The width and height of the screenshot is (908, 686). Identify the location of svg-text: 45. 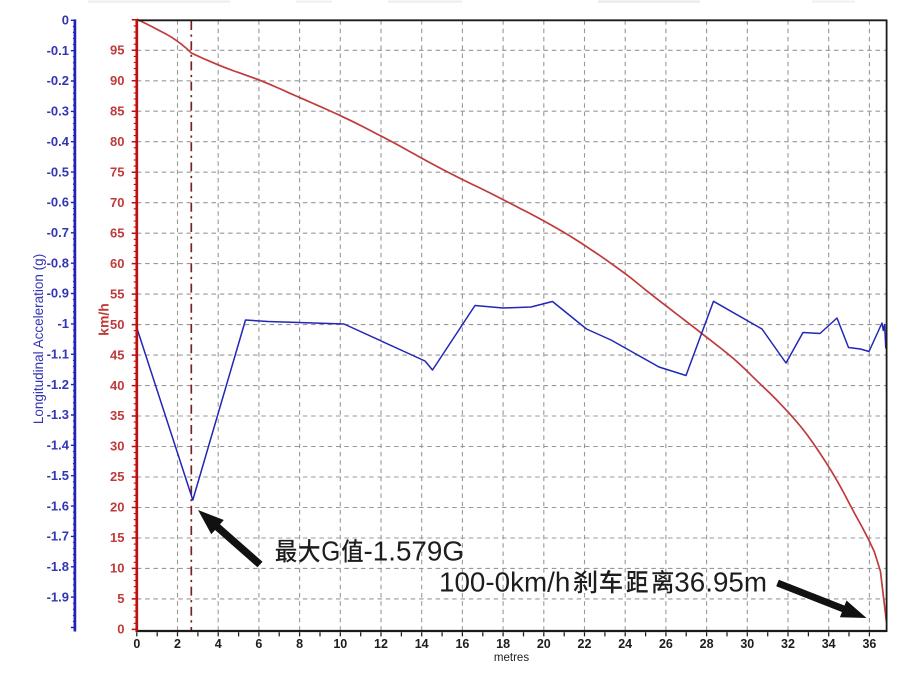
(117, 354).